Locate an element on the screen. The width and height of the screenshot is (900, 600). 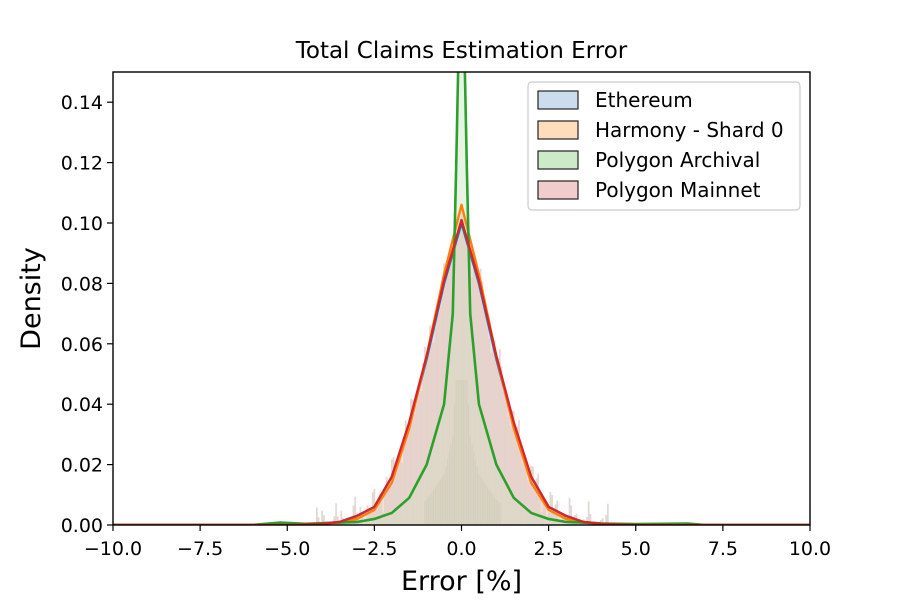
y-tick-label: 0.10 is located at coordinates (82, 224).